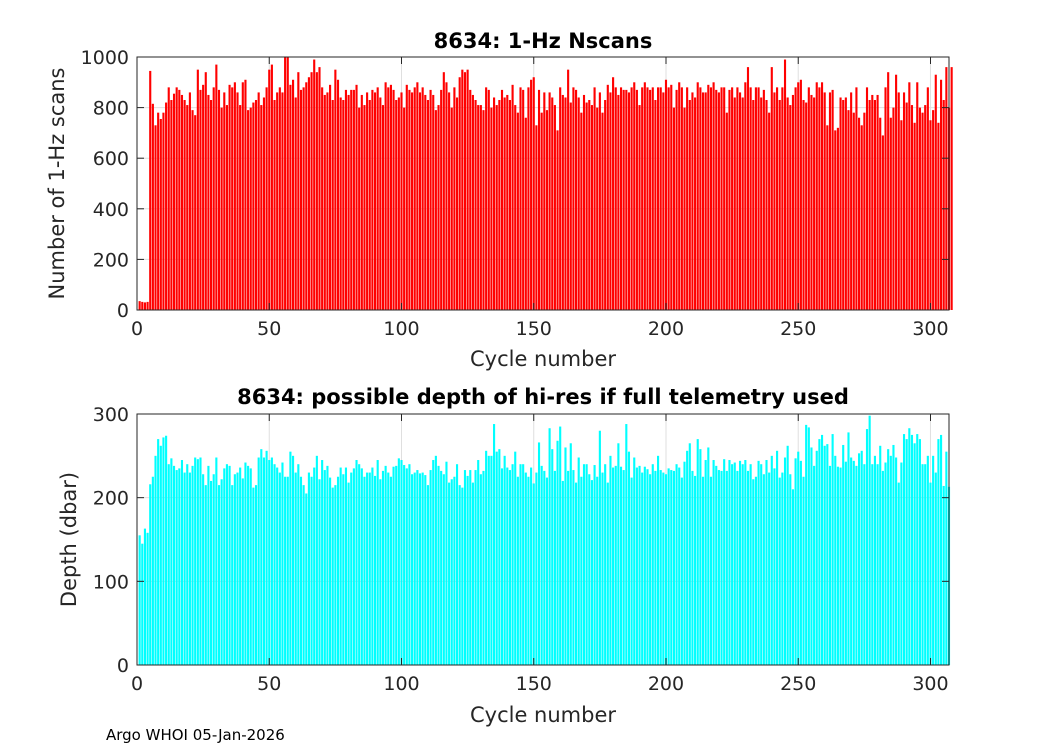  I want to click on y-tick-label: 0, so click(123, 666).